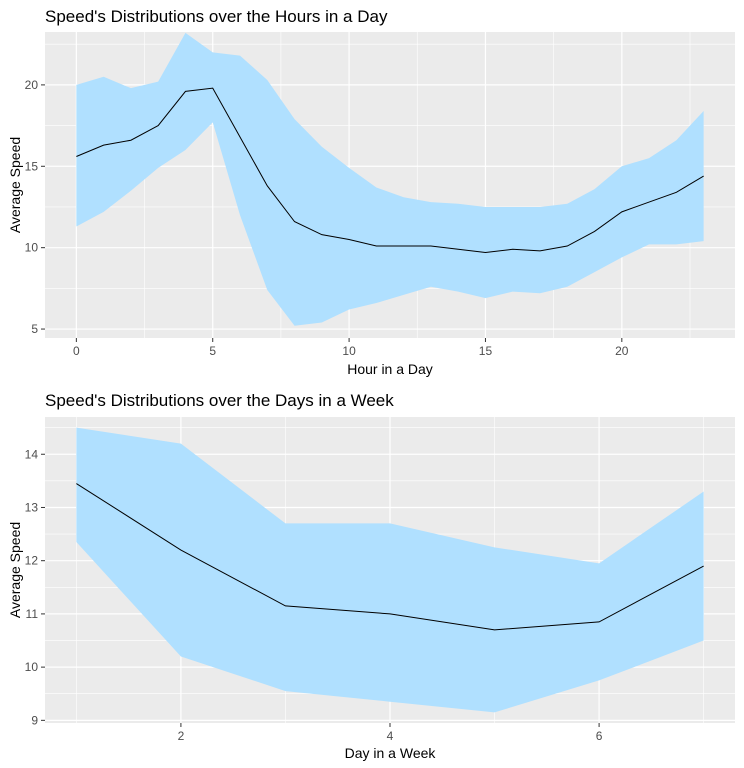 Image resolution: width=744 pixels, height=768 pixels. I want to click on y-tick-label: 20, so click(32, 85).